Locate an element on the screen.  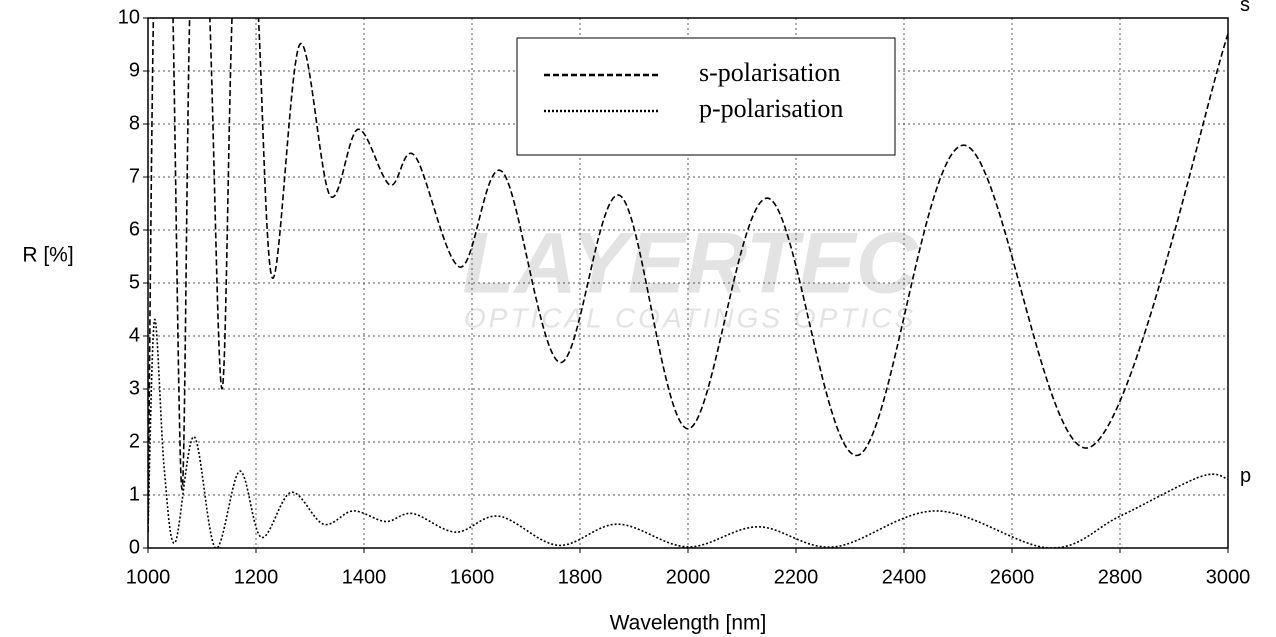
x-tick-label: 2000 is located at coordinates (688, 577).